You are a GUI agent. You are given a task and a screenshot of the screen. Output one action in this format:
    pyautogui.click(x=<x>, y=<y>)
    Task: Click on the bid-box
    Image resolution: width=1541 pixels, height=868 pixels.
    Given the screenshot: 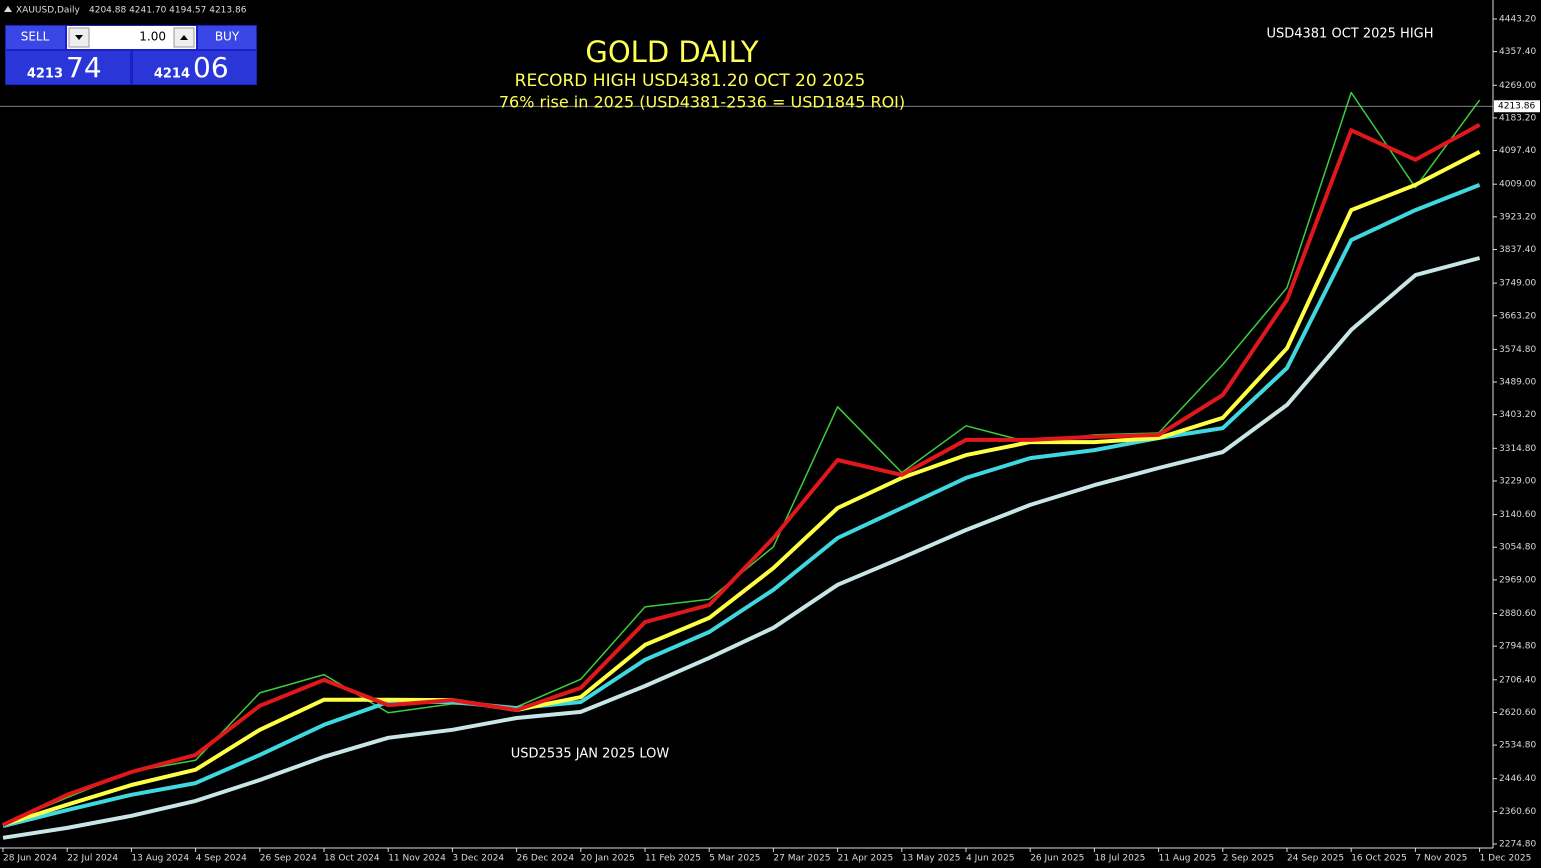 What is the action you would take?
    pyautogui.click(x=68, y=67)
    